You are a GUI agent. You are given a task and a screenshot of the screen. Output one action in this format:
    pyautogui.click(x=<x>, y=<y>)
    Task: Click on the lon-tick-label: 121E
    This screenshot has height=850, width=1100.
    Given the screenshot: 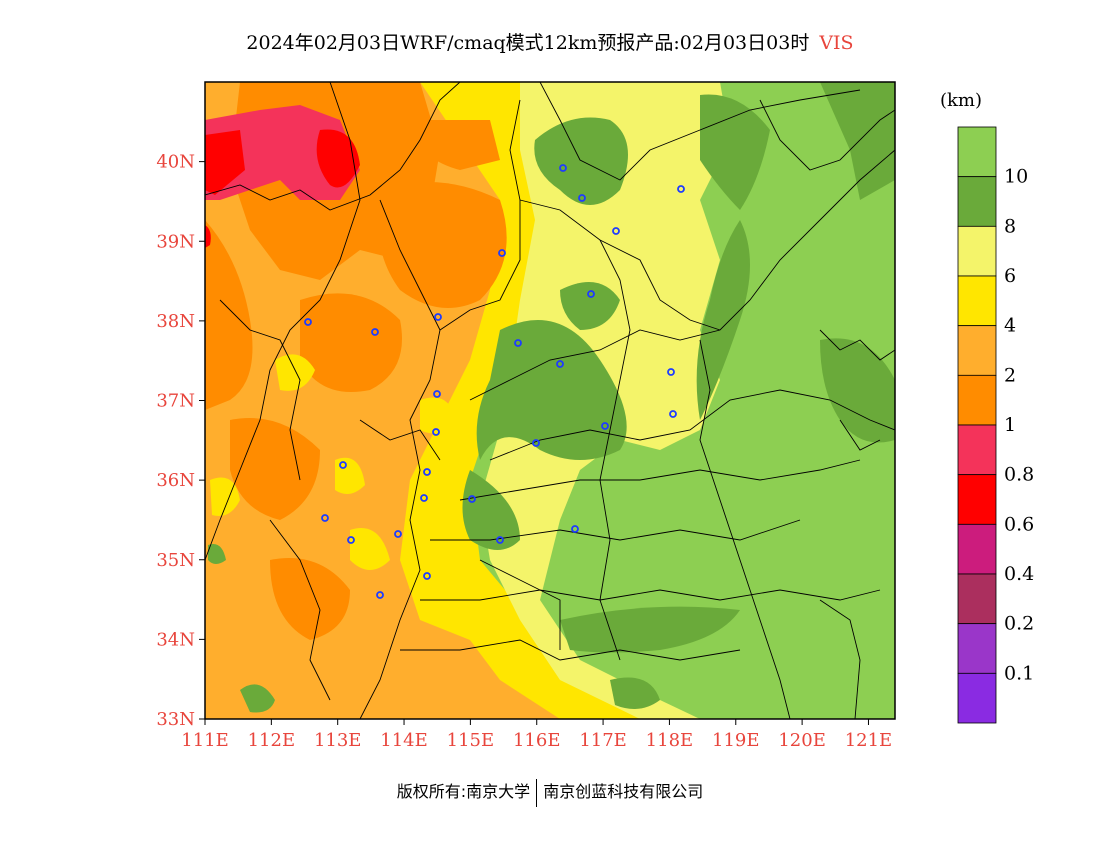 What is the action you would take?
    pyautogui.click(x=869, y=740)
    